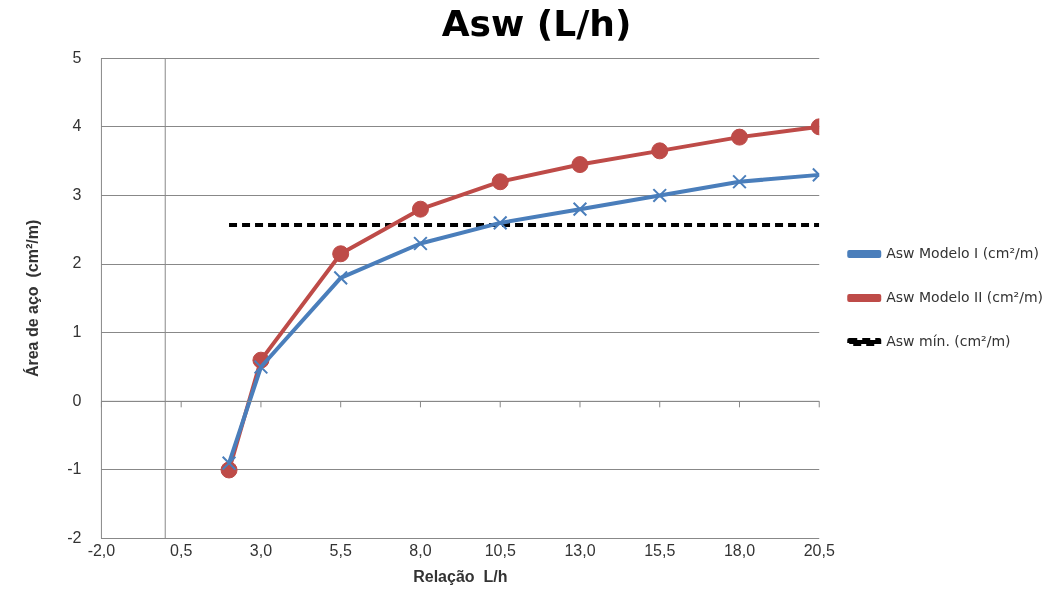 The width and height of the screenshot is (1063, 596). Describe the element at coordinates (74, 538) in the screenshot. I see `y-tick-label: -2` at that location.